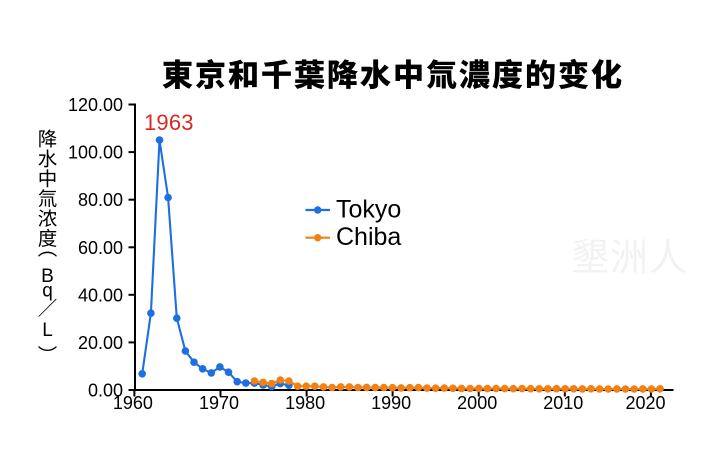 This screenshot has width=709, height=472. What do you see at coordinates (100, 248) in the screenshot?
I see `svg-text: 60.00` at bounding box center [100, 248].